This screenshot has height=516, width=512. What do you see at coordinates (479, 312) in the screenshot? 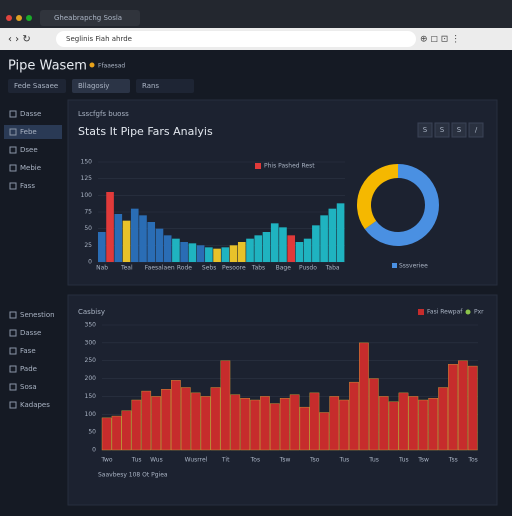
I see `legend-label: Pxr` at bounding box center [479, 312].